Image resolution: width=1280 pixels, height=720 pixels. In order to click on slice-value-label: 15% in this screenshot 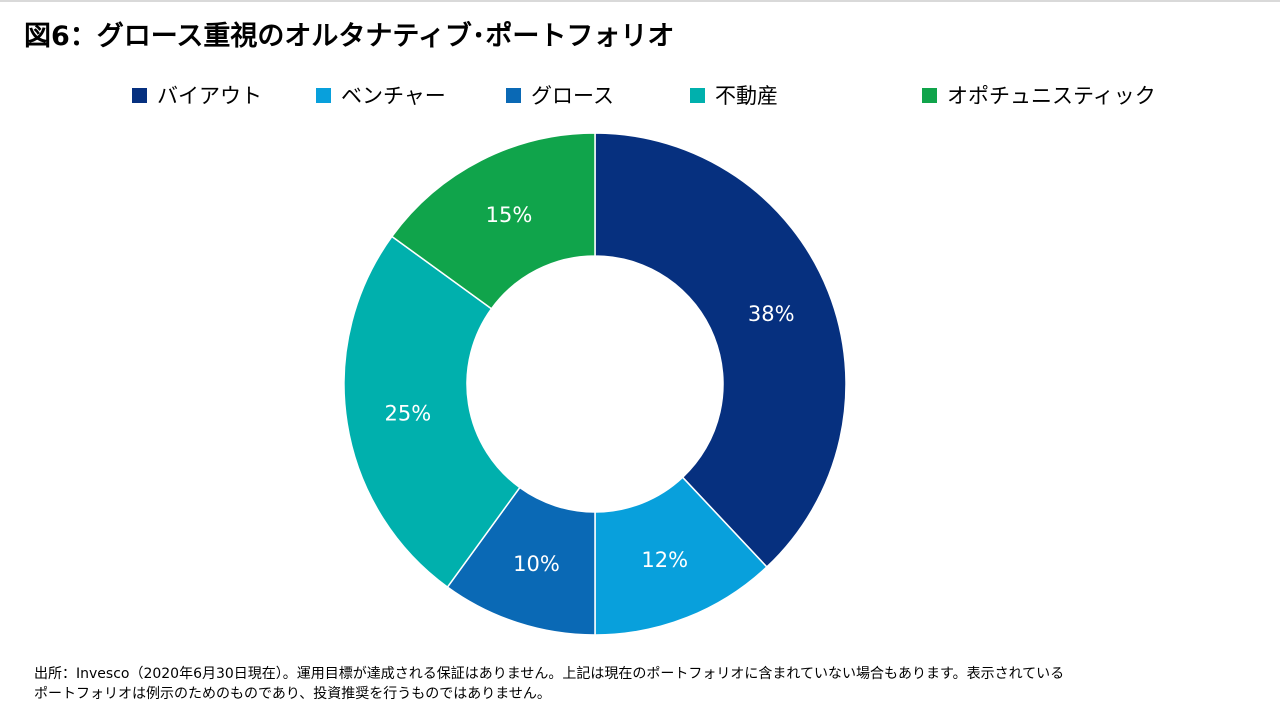, I will do `click(509, 215)`.